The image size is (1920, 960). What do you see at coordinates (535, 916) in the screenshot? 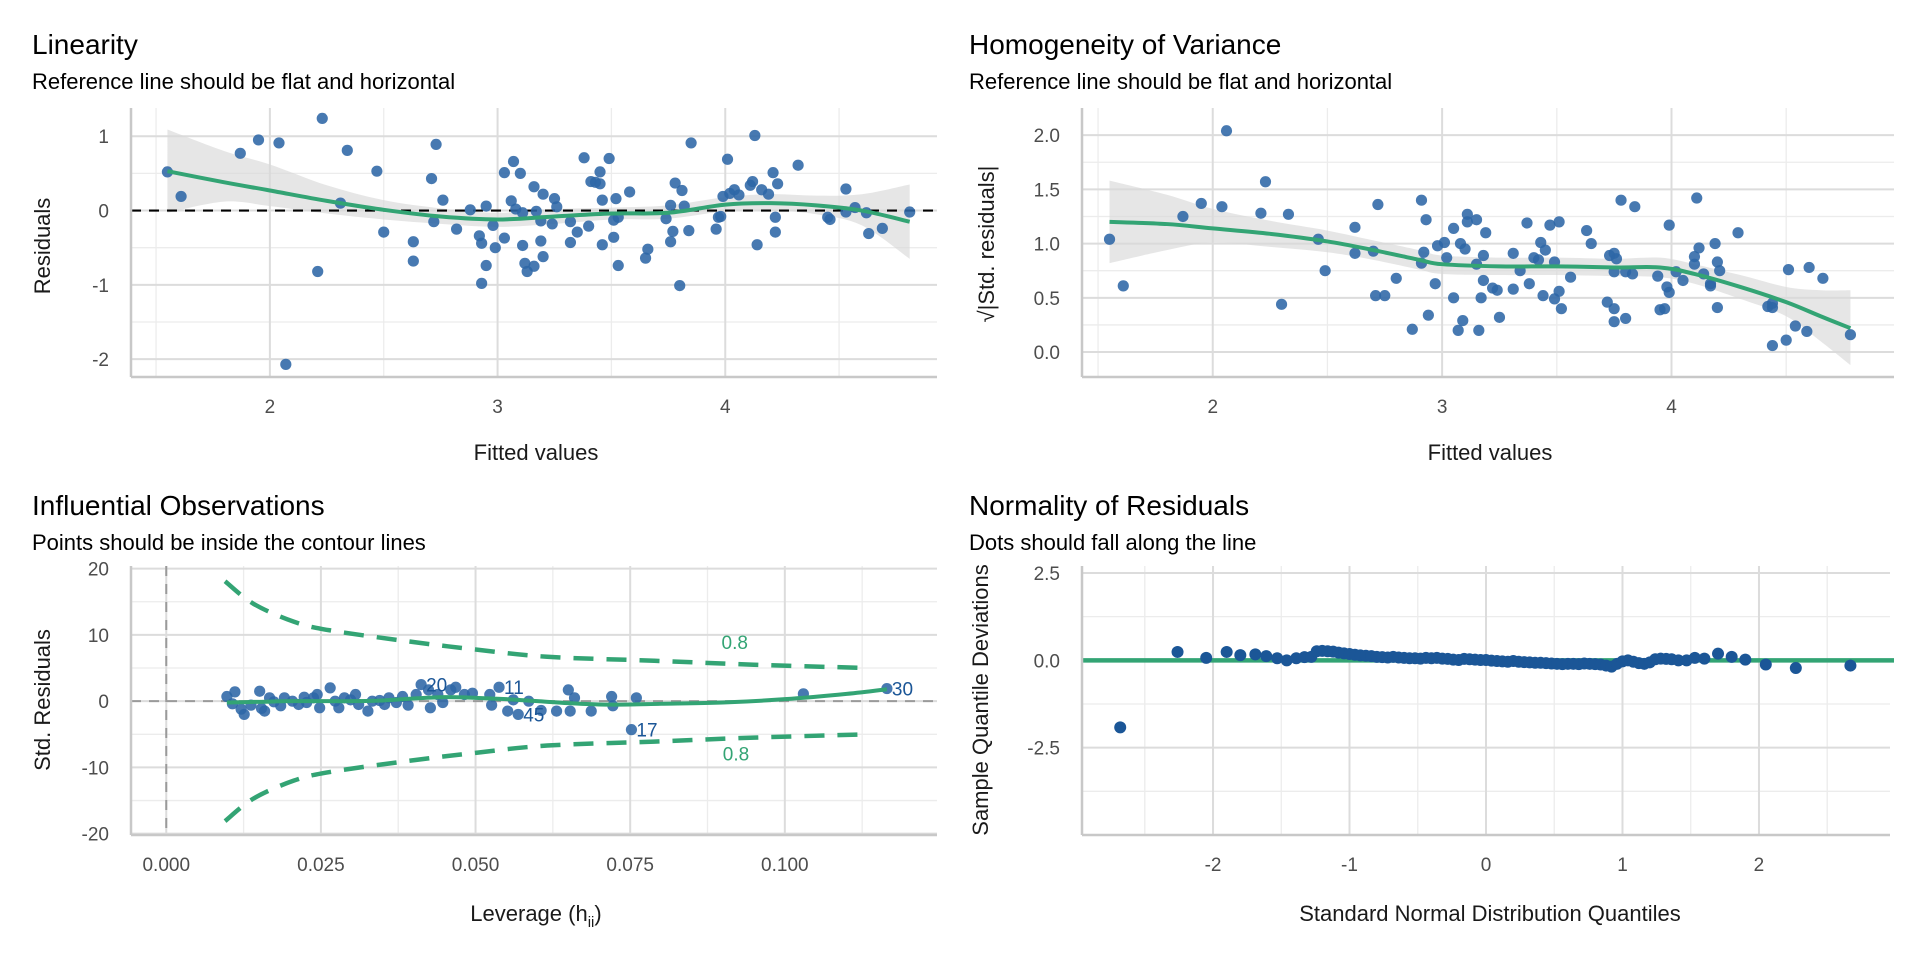
I see `x-axis-label: Leverage (hii)` at bounding box center [535, 916].